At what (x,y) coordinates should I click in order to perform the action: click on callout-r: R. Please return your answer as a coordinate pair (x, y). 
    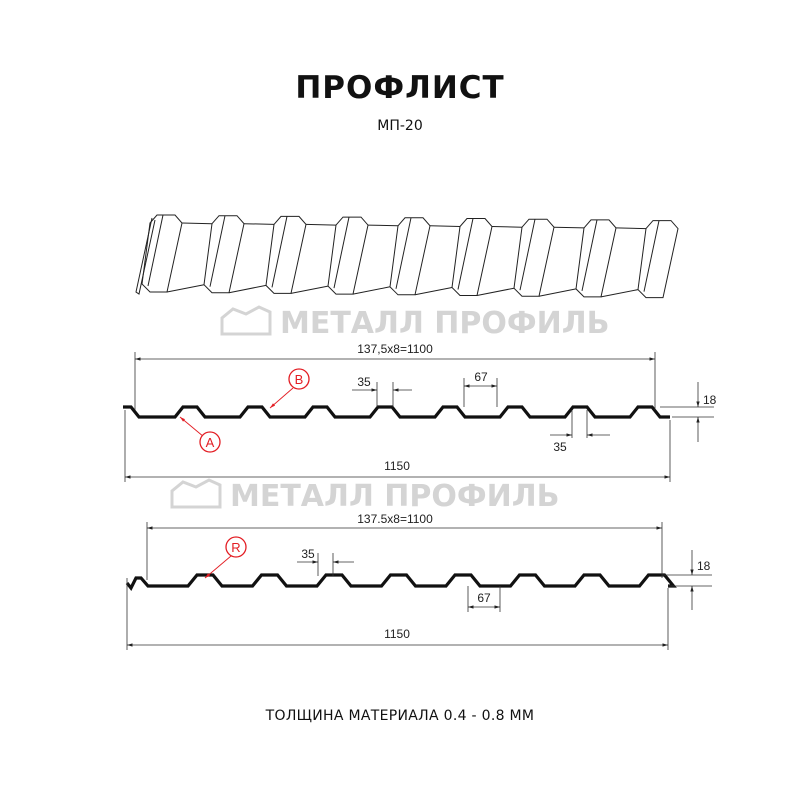
    Looking at the image, I should click on (235, 547).